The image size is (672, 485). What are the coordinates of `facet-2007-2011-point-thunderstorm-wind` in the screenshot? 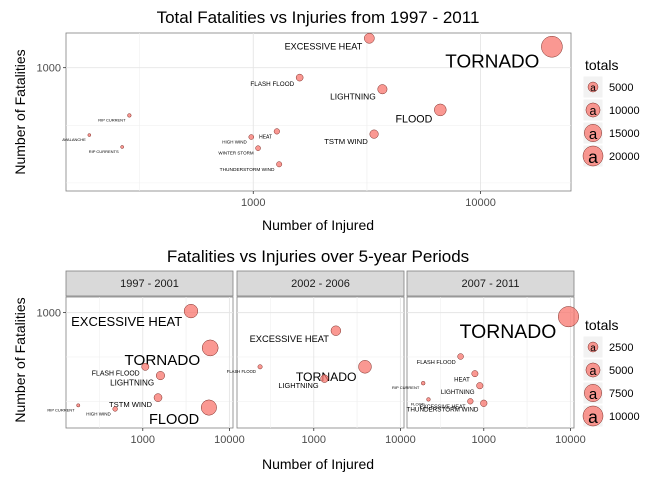 It's located at (484, 403).